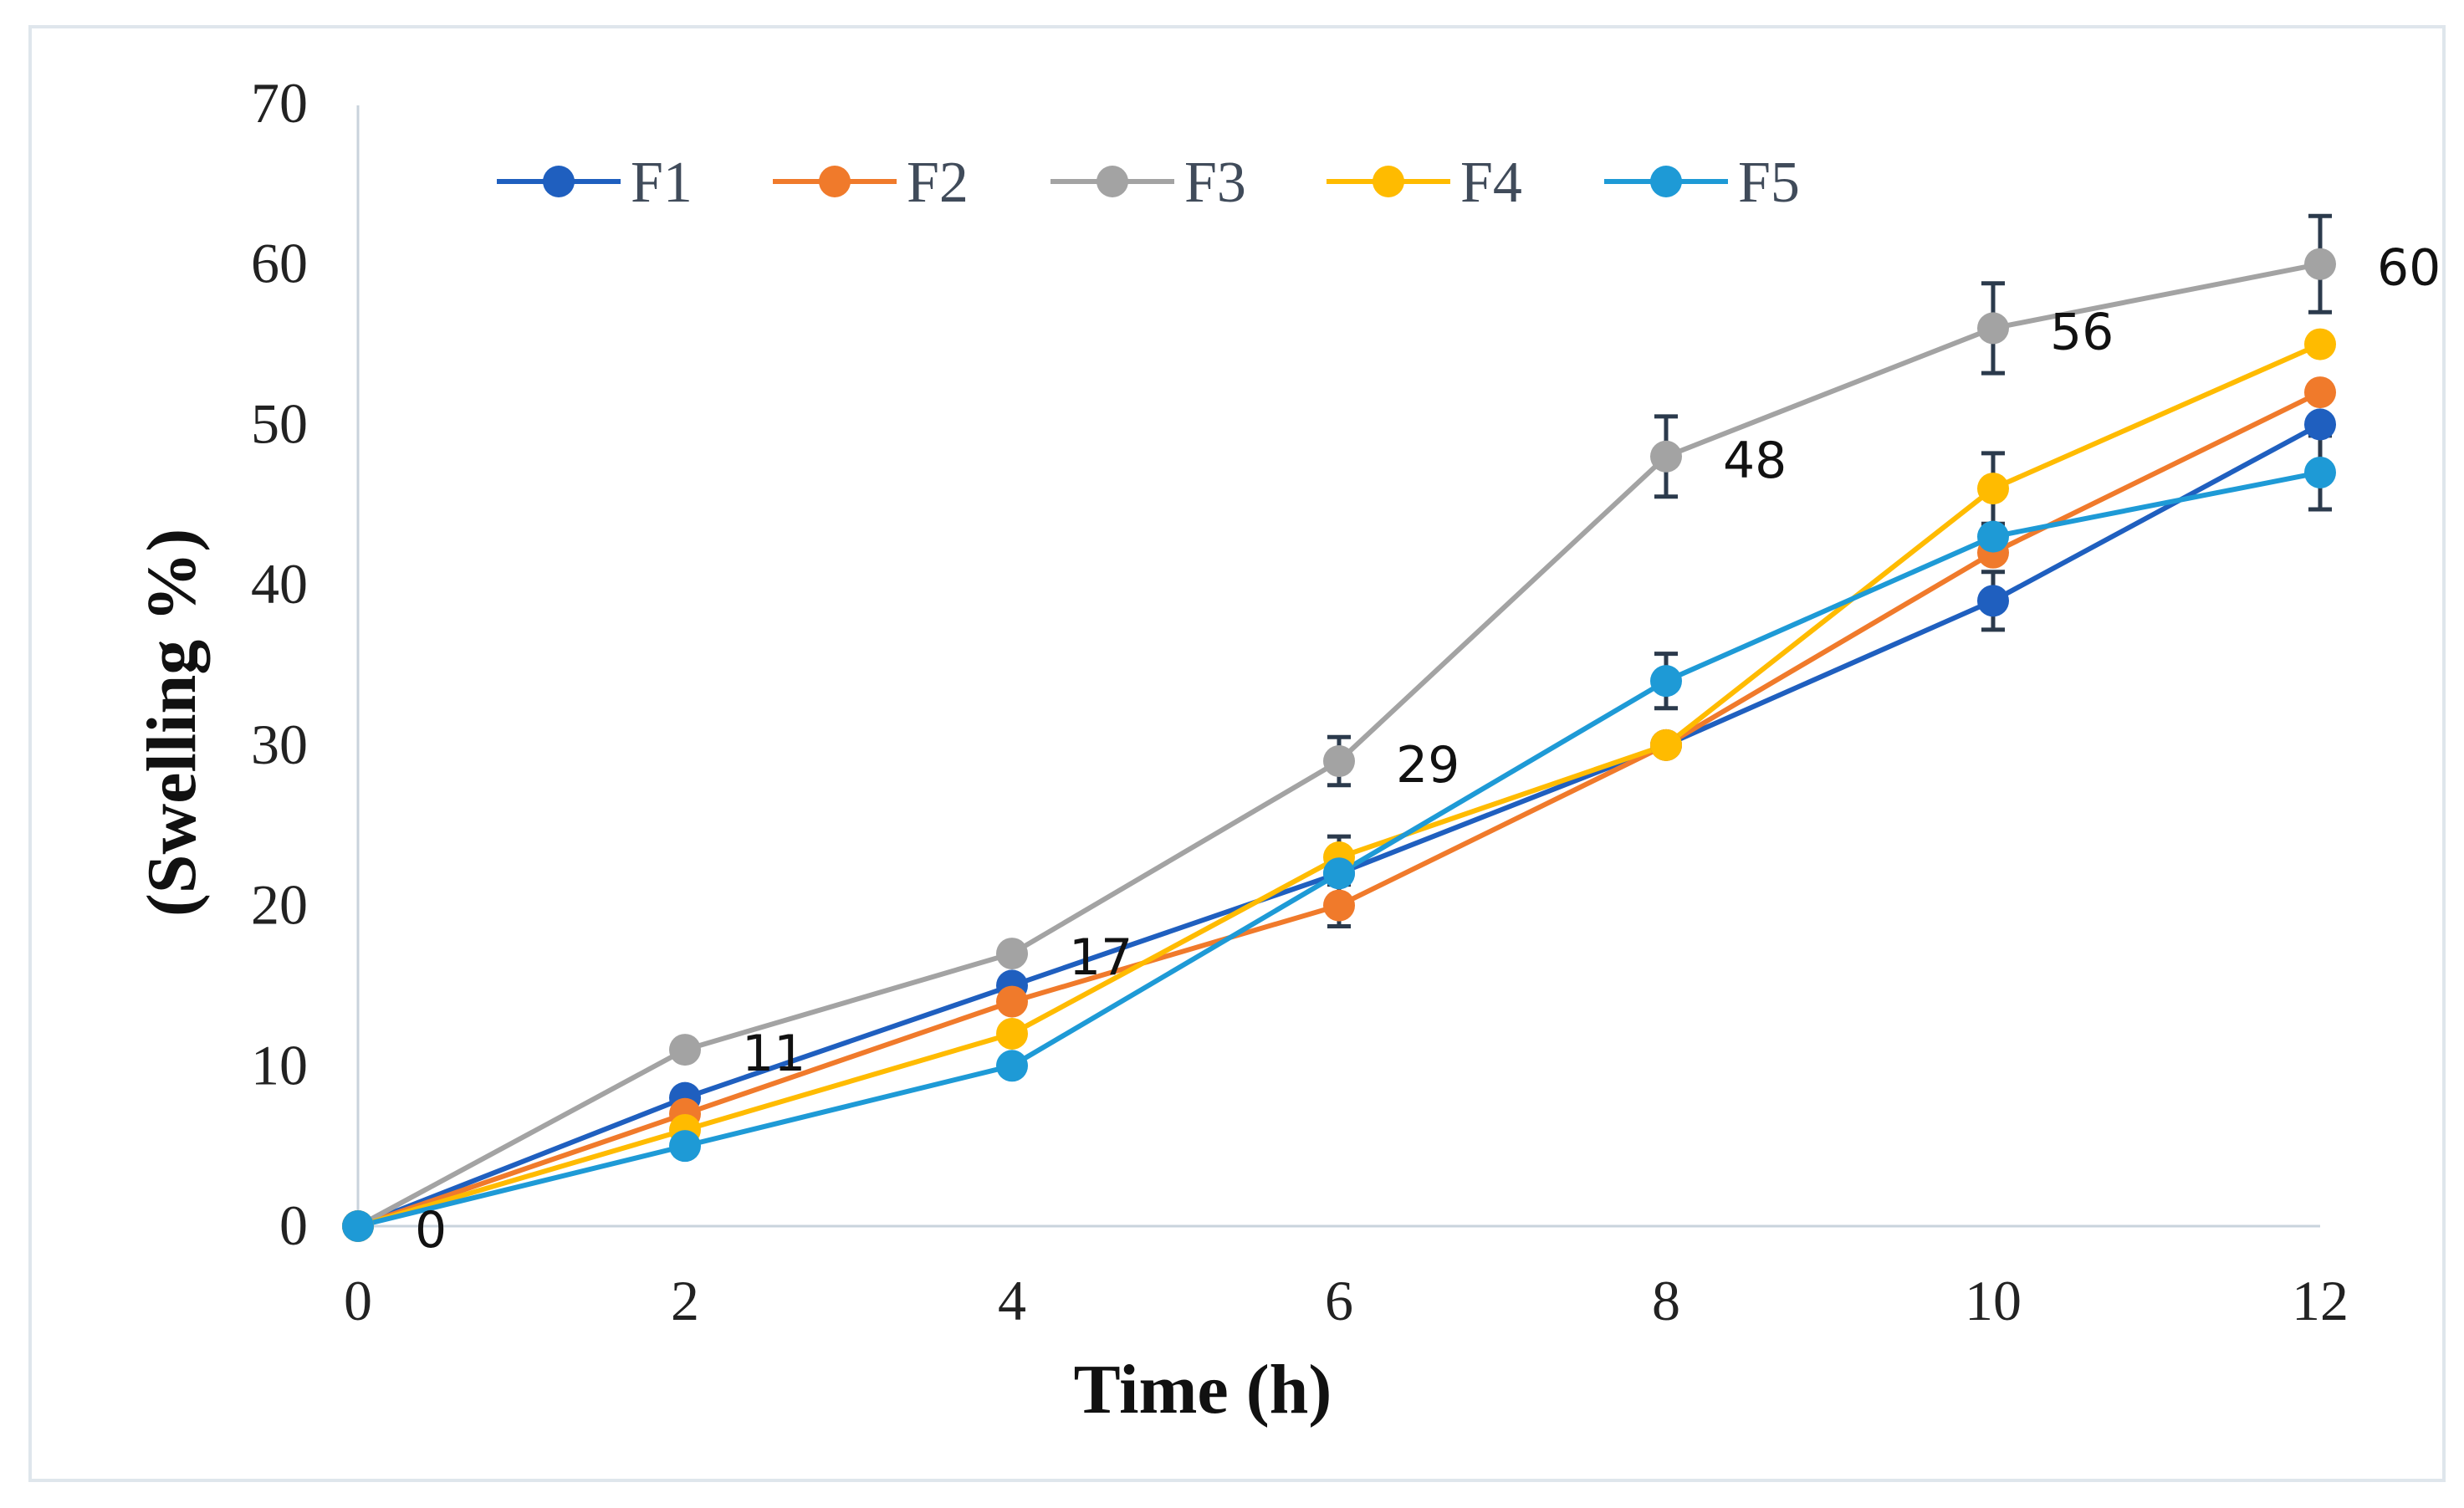 This screenshot has height=1508, width=2464. Describe the element at coordinates (1755, 461) in the screenshot. I see `data-label: 48` at that location.